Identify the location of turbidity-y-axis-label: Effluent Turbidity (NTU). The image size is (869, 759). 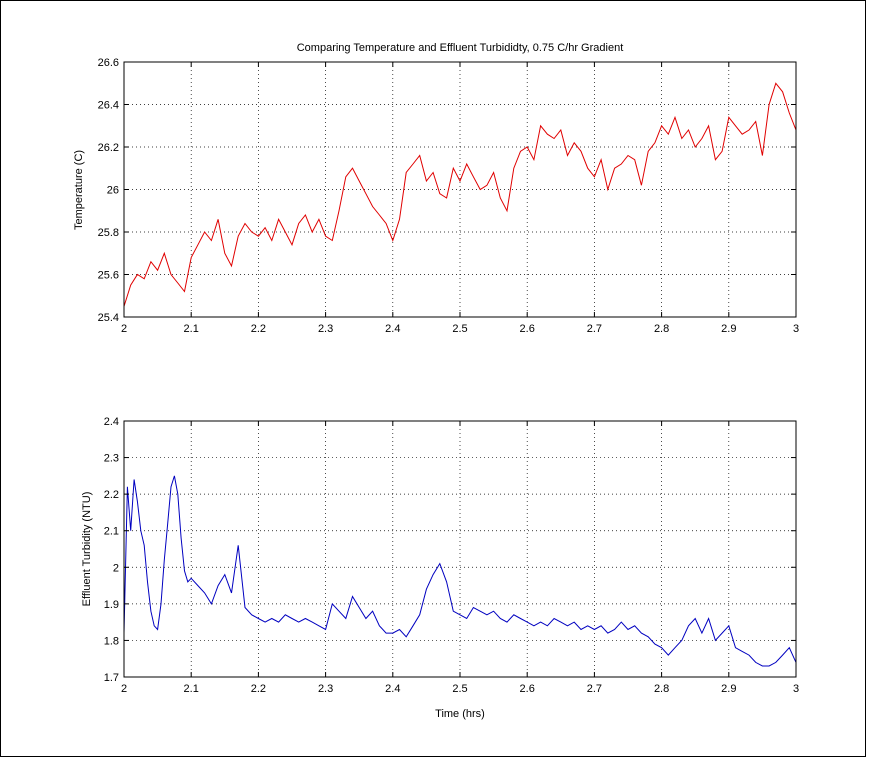
(87, 549).